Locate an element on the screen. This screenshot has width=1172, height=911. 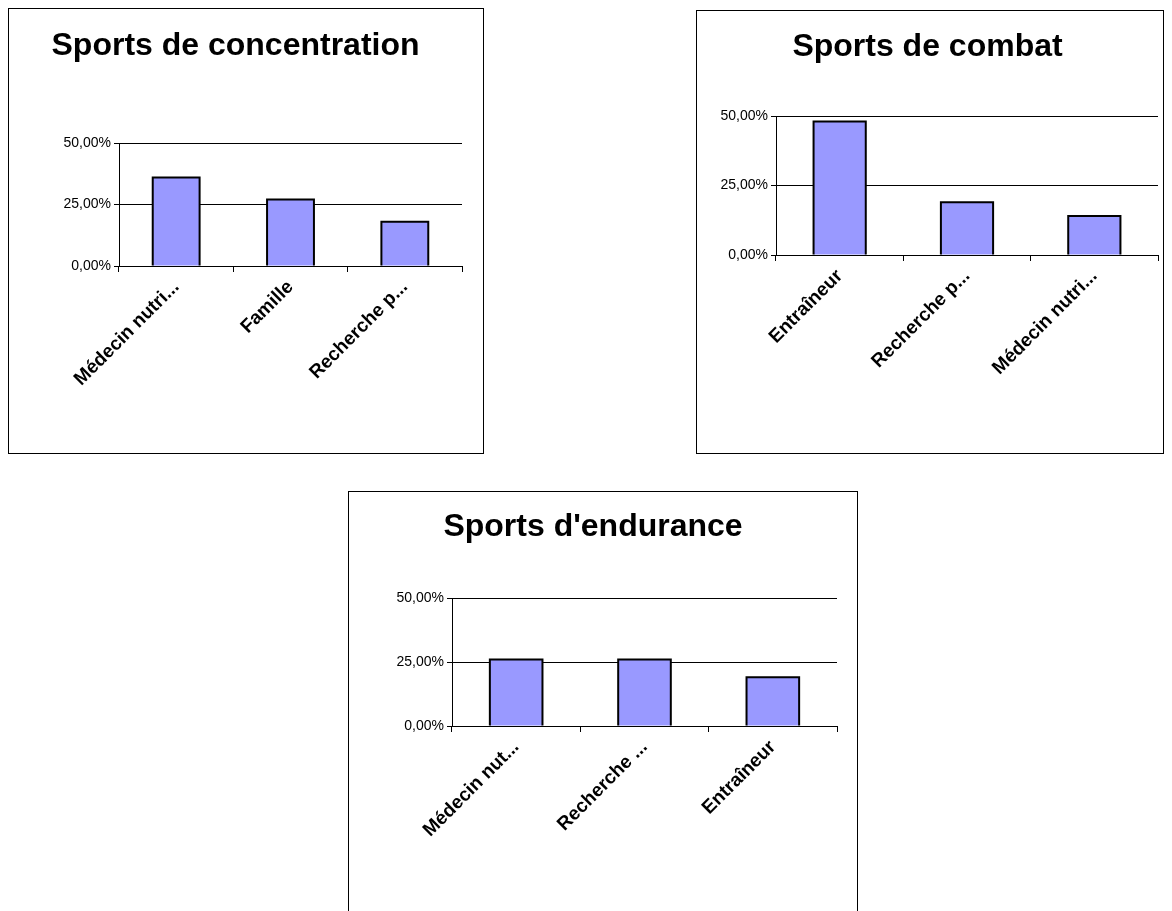
chart-title: Sports de concentration is located at coordinates (235, 43).